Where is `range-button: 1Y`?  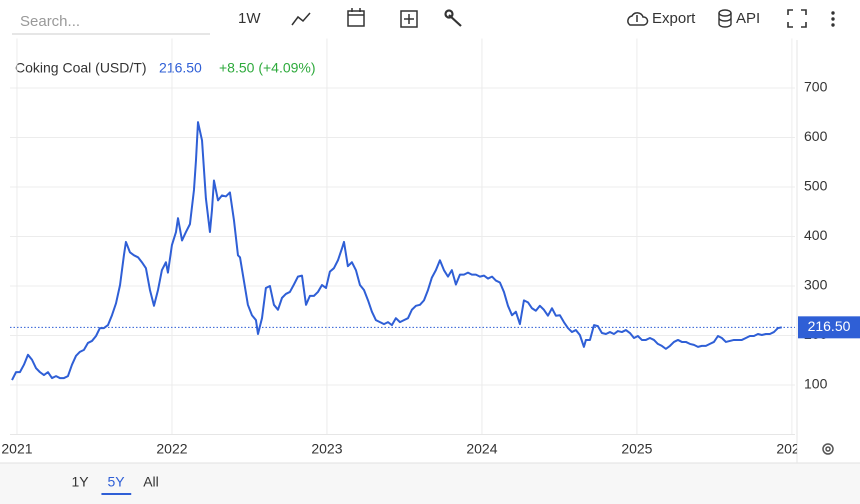 range-button: 1Y is located at coordinates (80, 482).